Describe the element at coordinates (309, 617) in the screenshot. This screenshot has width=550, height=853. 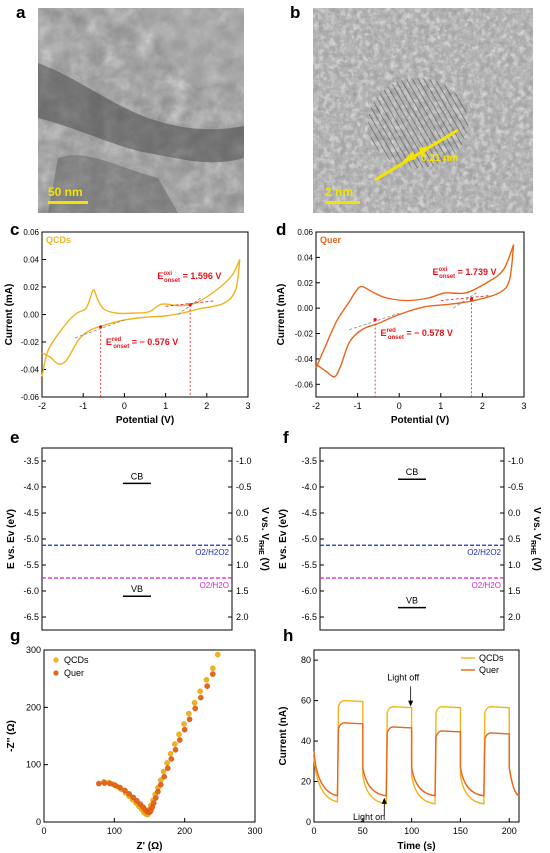
I see `left-tick-label: -6.5` at that location.